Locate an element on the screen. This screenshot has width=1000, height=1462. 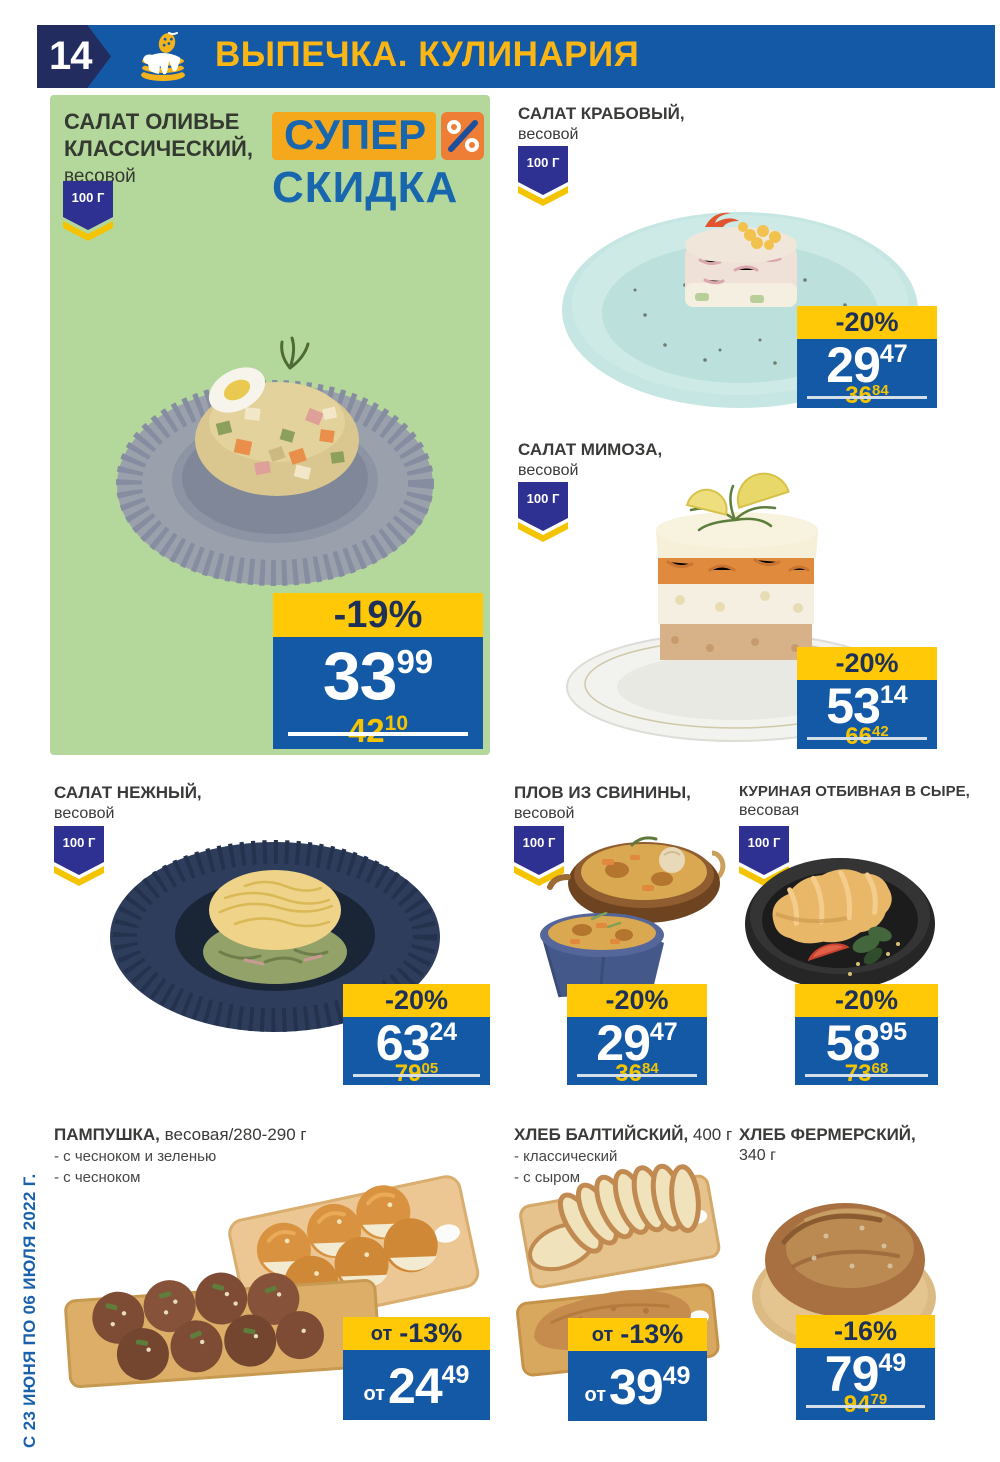
super-discount-banner: СУПЕР СКИДКА is located at coordinates (378, 161).